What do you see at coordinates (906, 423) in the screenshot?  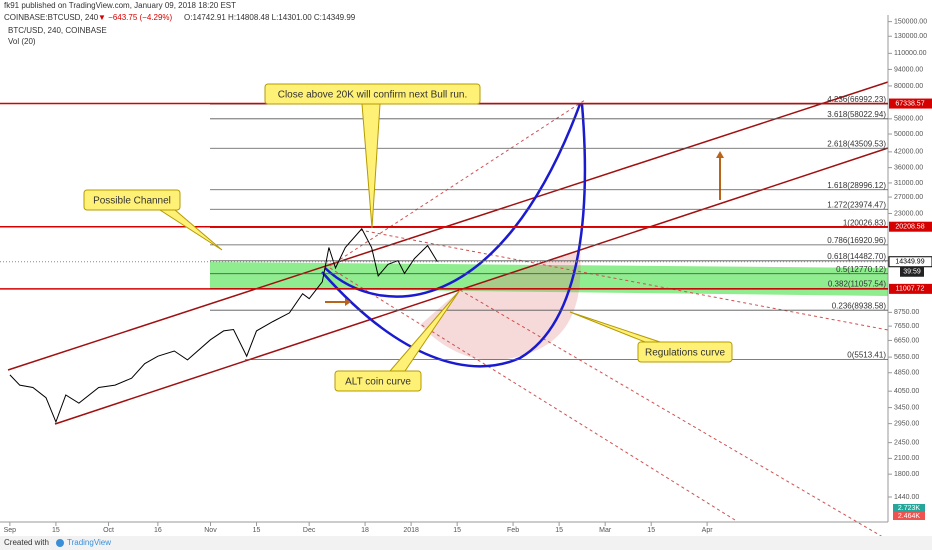 I see `y-tick-label: 2950.00` at bounding box center [906, 423].